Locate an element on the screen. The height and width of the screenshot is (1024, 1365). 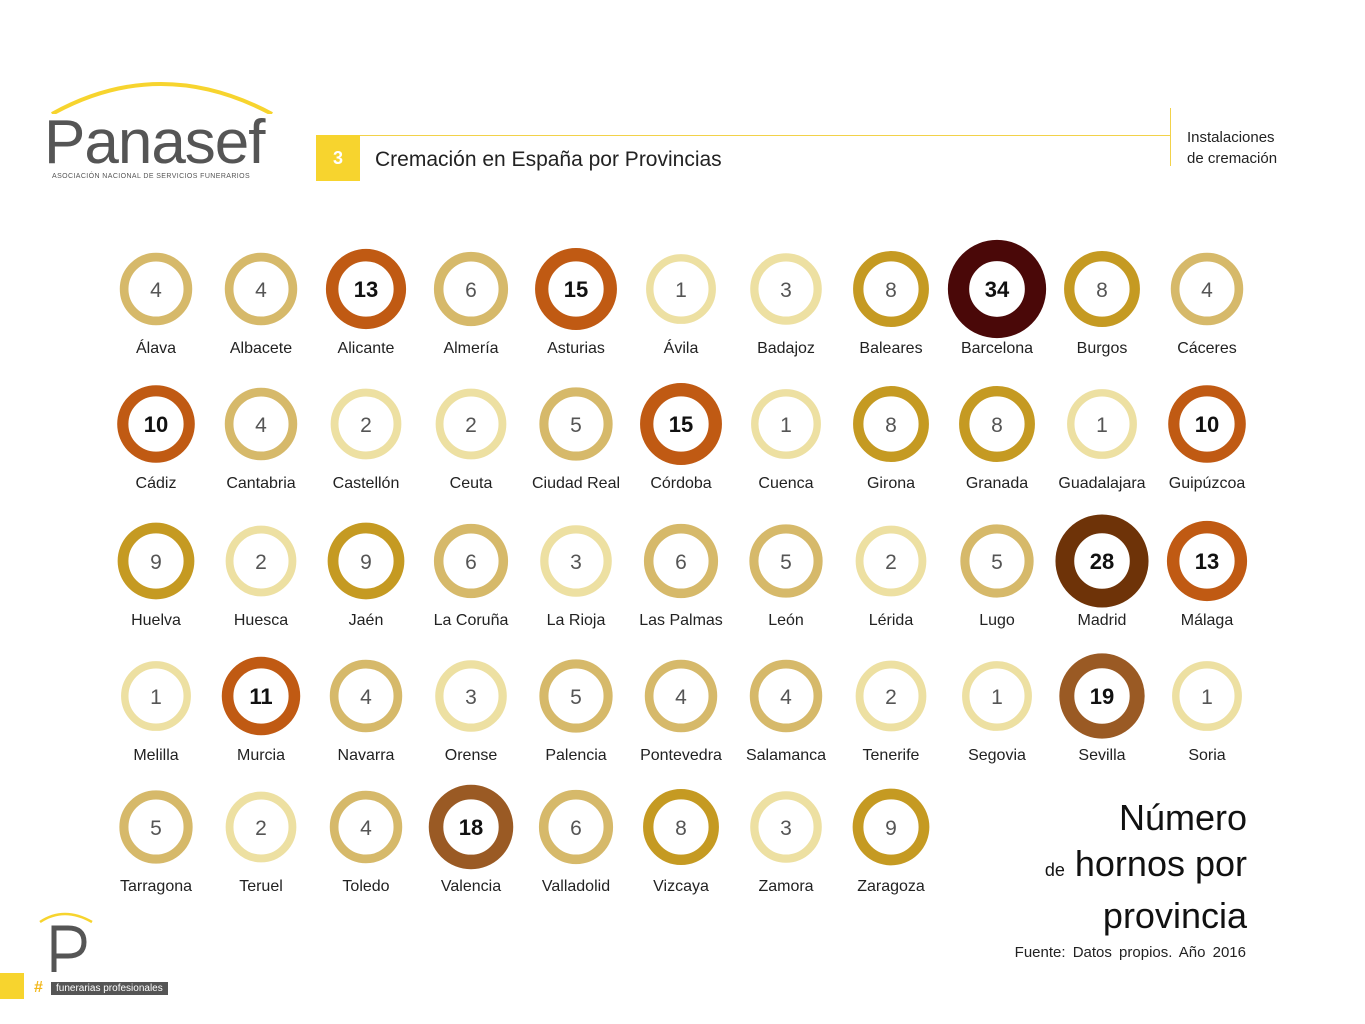
province-value-label: 9 is located at coordinates (156, 562).